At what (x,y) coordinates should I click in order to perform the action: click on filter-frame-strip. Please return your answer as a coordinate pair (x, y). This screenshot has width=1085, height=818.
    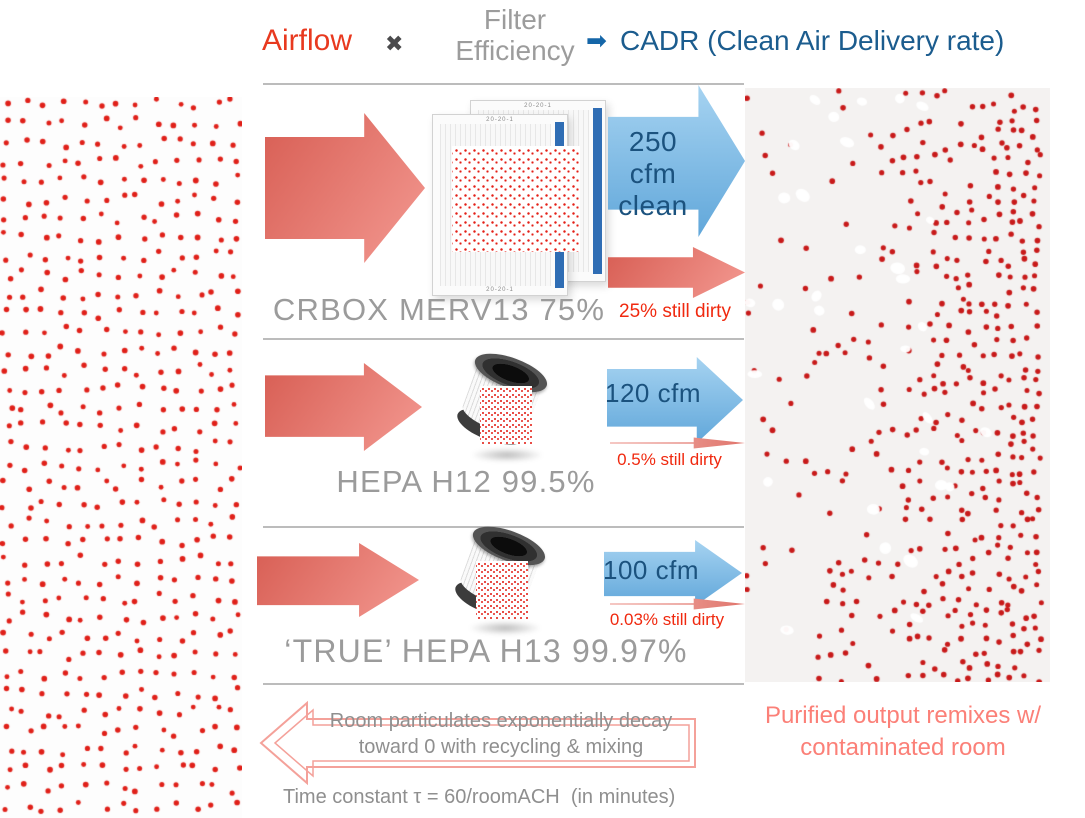
    Looking at the image, I should click on (597, 191).